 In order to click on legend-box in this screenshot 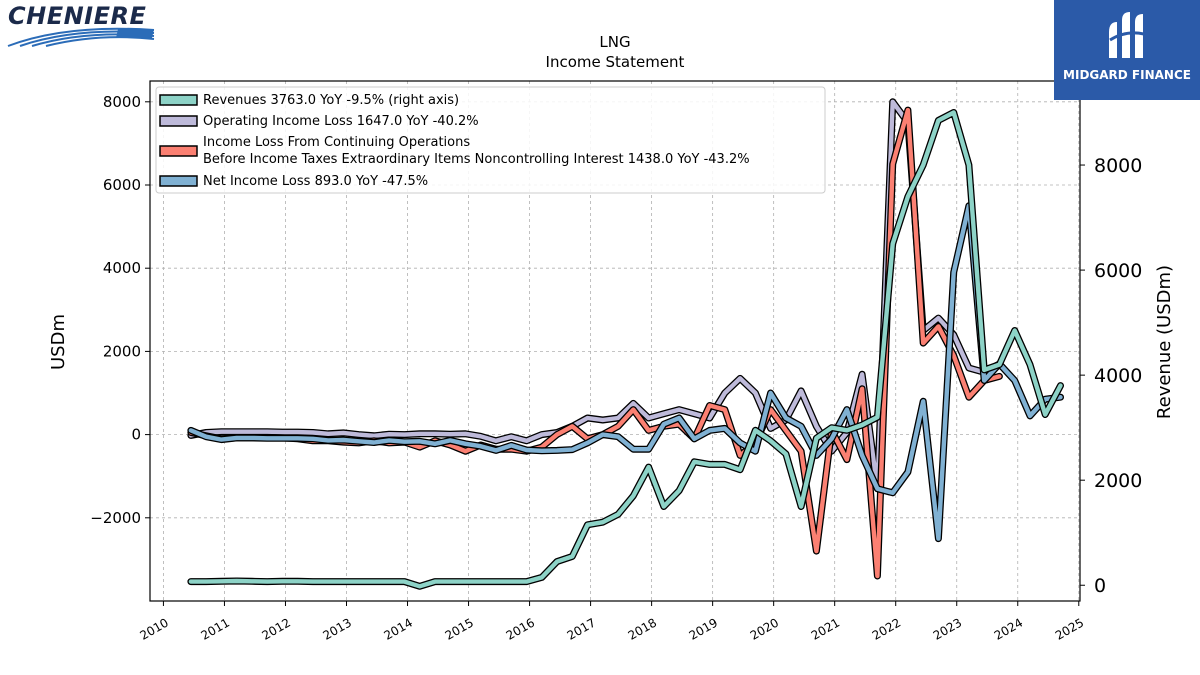, I will do `click(490, 140)`.